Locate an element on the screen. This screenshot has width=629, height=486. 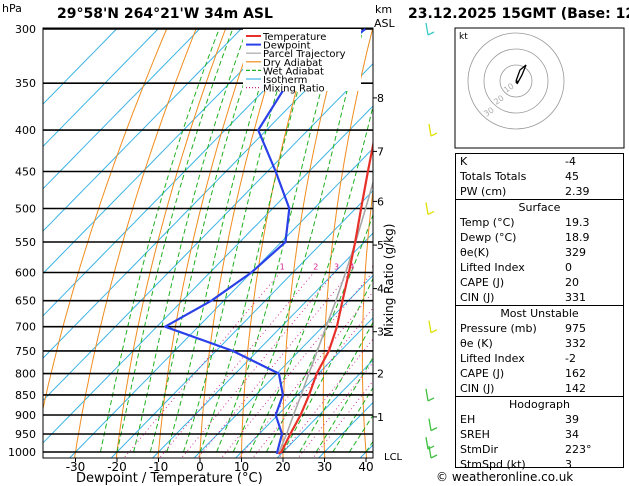
pressure-tick-label: 550 is located at coordinates (25, 242).